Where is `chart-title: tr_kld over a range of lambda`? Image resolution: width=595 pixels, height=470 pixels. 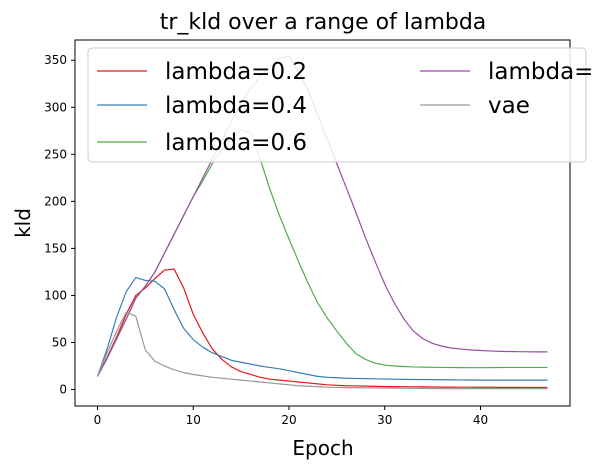 chart-title: tr_kld over a range of lambda is located at coordinates (323, 22).